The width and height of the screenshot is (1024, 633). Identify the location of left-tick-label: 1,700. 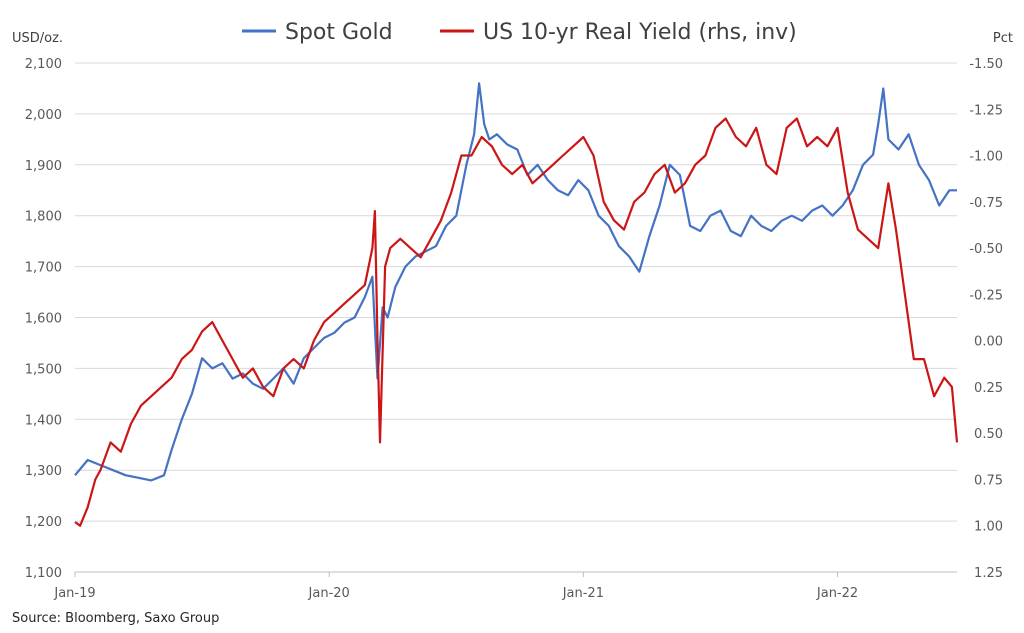
(43, 268).